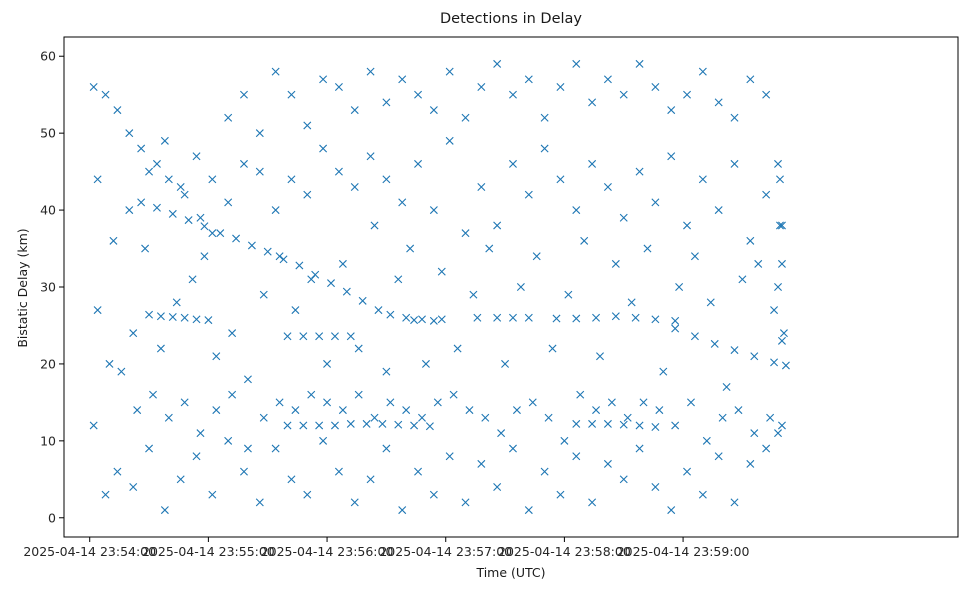  I want to click on y-tick-label: 30, so click(48, 287).